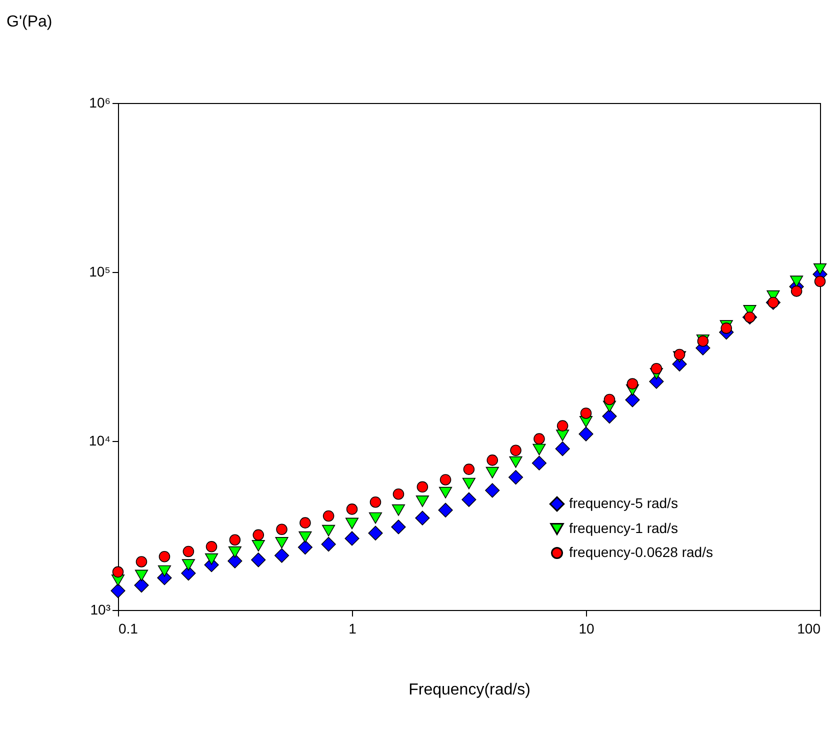  I want to click on y-tick-label: 10³, so click(100, 610).